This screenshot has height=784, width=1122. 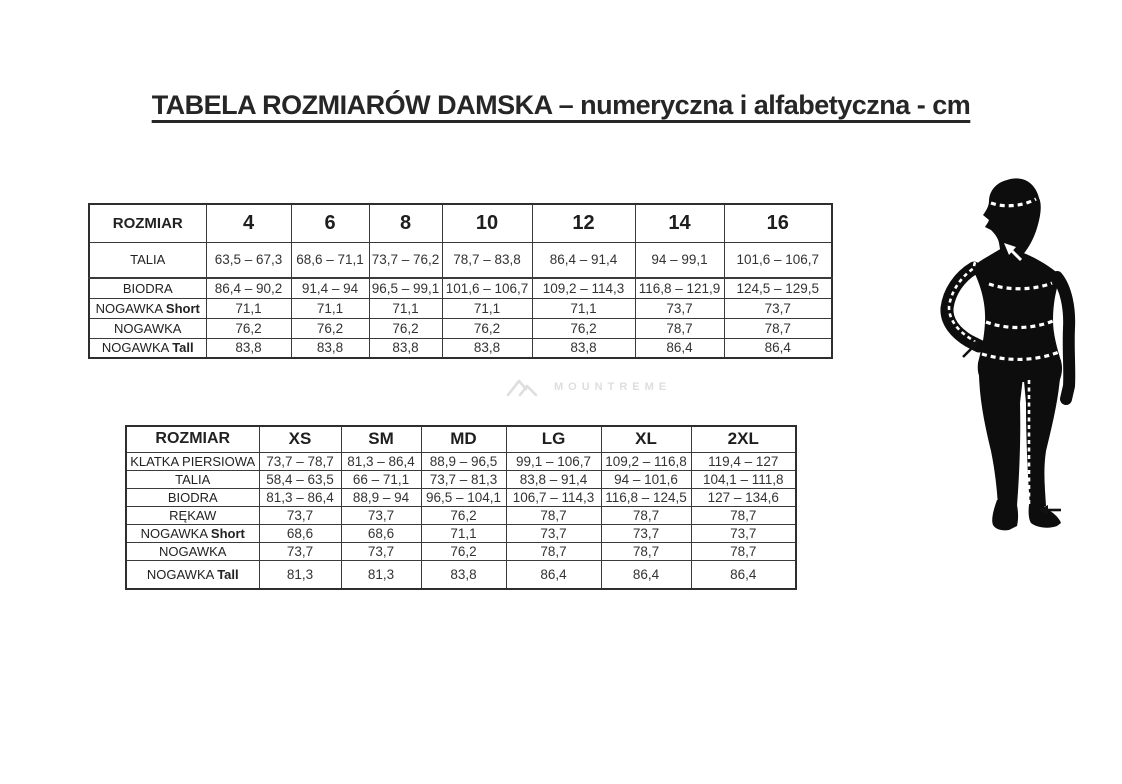 I want to click on value-cell: 124,5 – 129,5, so click(x=778, y=288).